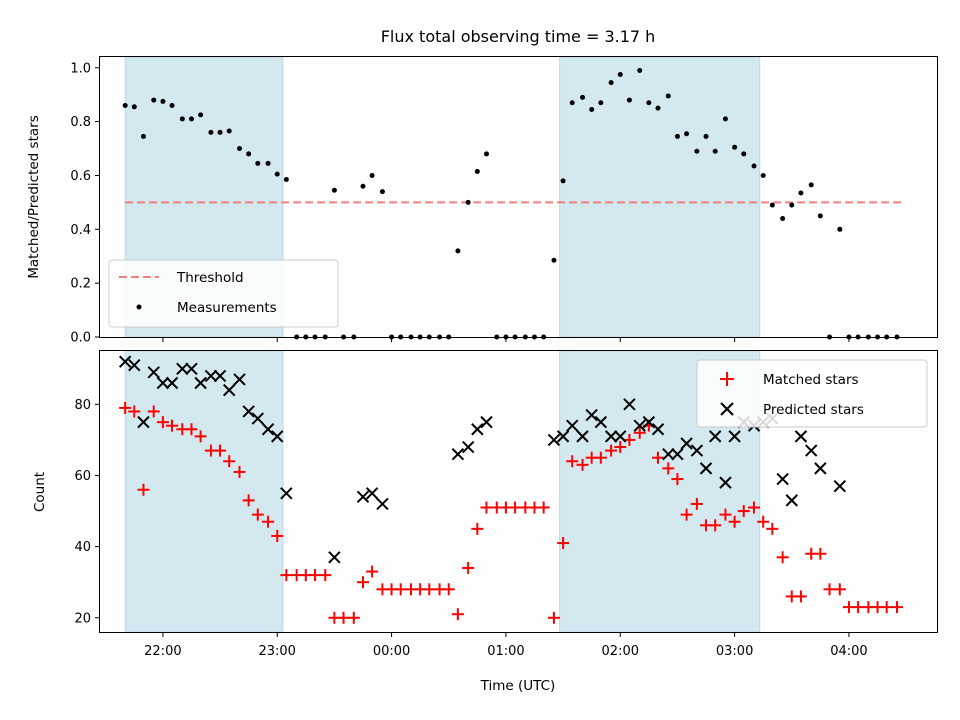 This screenshot has height=720, width=960. Describe the element at coordinates (80, 176) in the screenshot. I see `ratio-y-tick-label: 0.6` at that location.